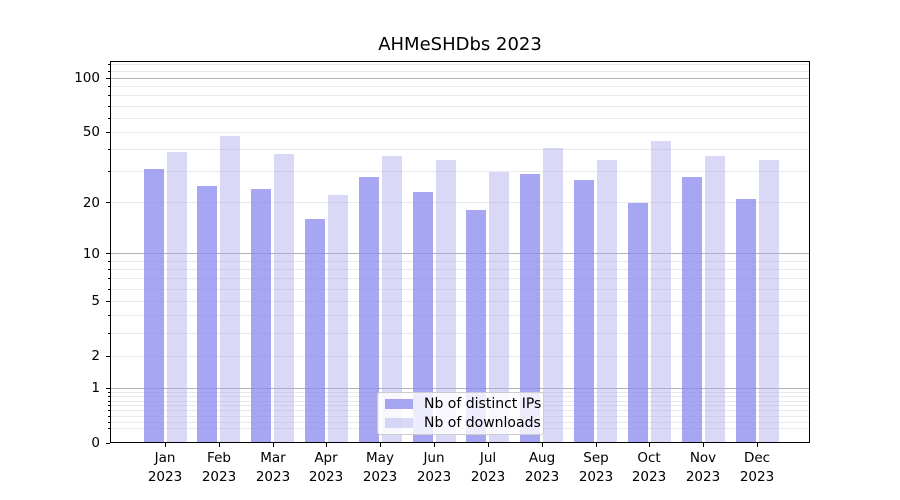 Image resolution: width=900 pixels, height=500 pixels. I want to click on x-tick-label: Aug 2023, so click(542, 468).